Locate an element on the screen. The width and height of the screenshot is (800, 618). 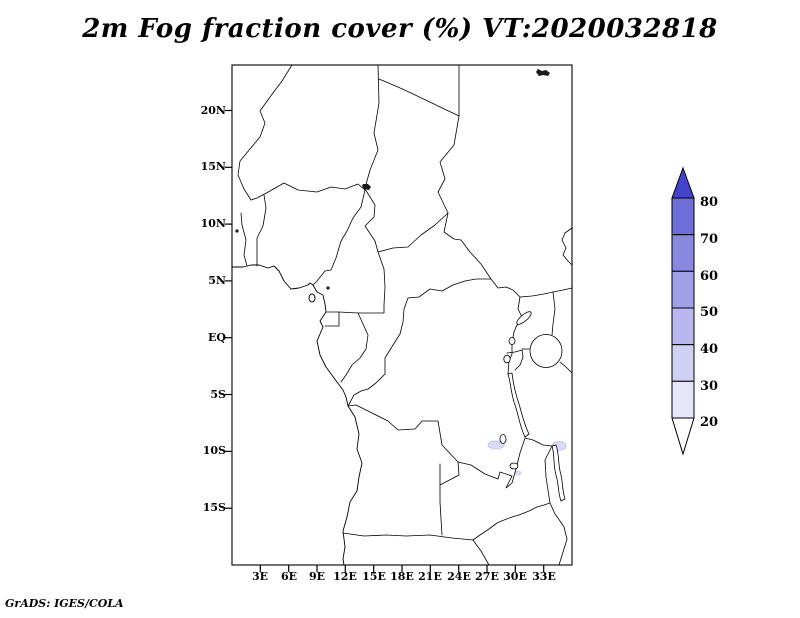
colorbar: 80 70 60 50 40 30 20 is located at coordinates (694, 311).